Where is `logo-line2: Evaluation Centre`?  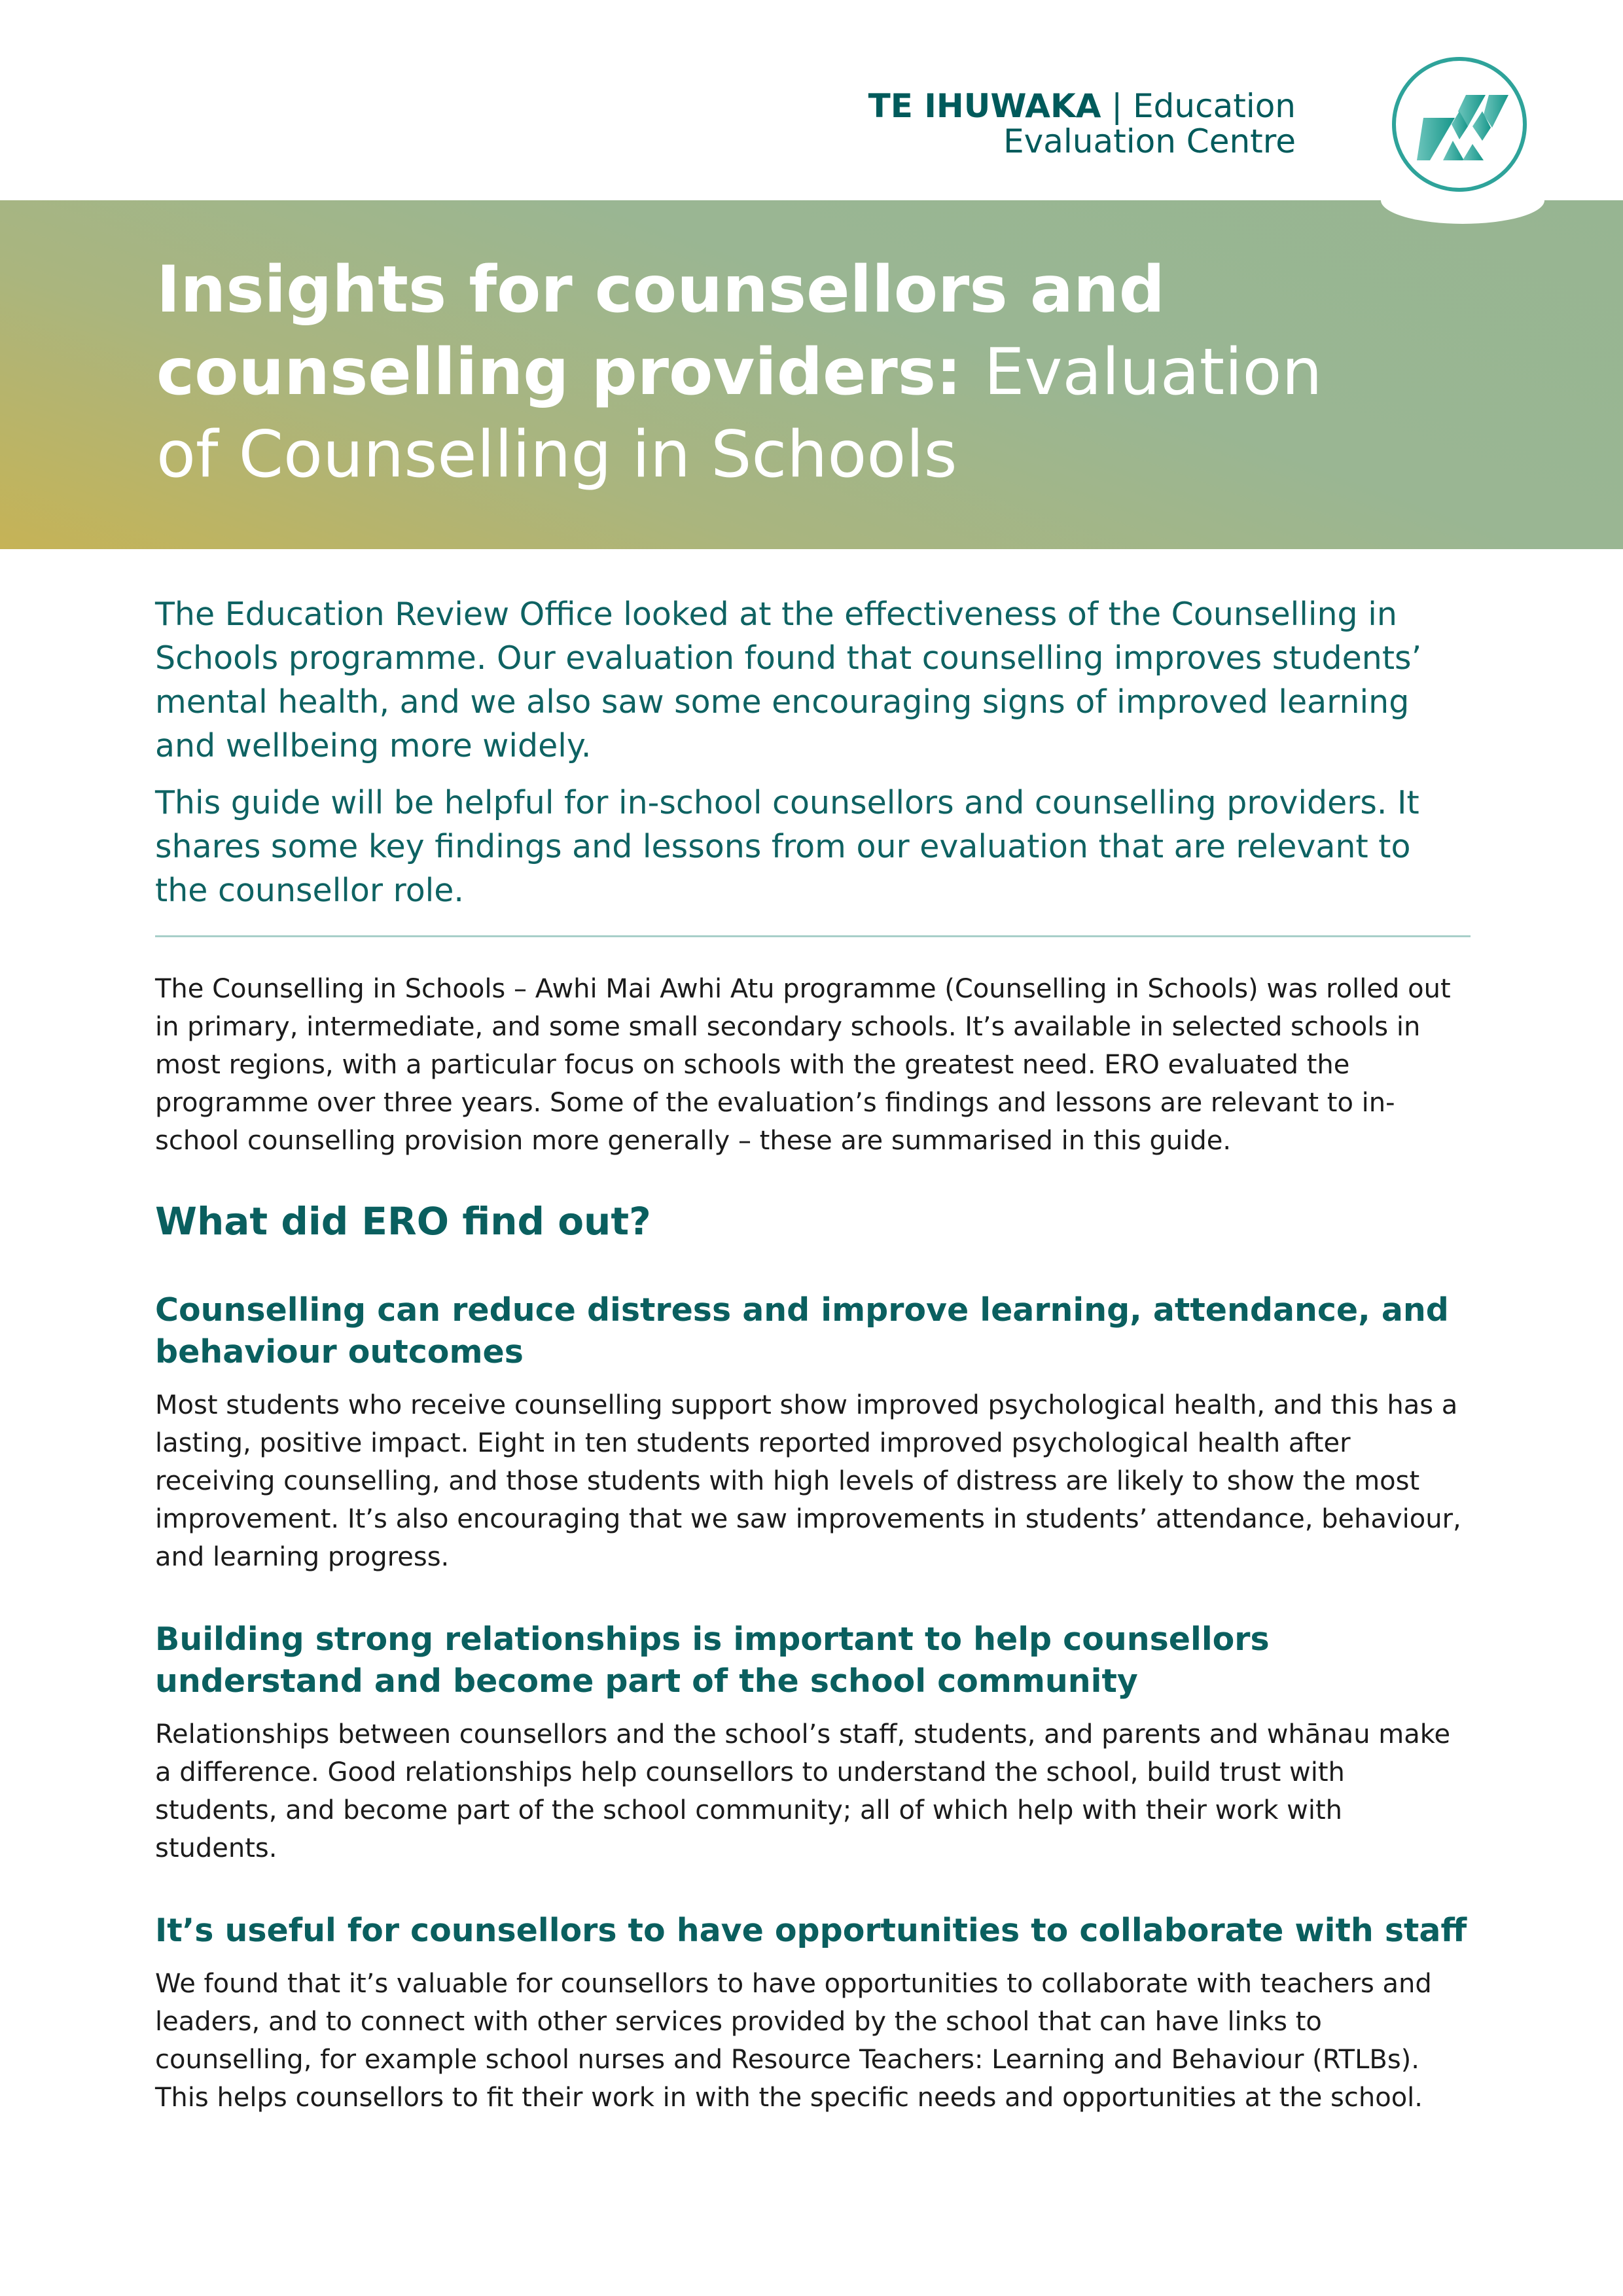
logo-line2: Evaluation Centre is located at coordinates (1149, 141).